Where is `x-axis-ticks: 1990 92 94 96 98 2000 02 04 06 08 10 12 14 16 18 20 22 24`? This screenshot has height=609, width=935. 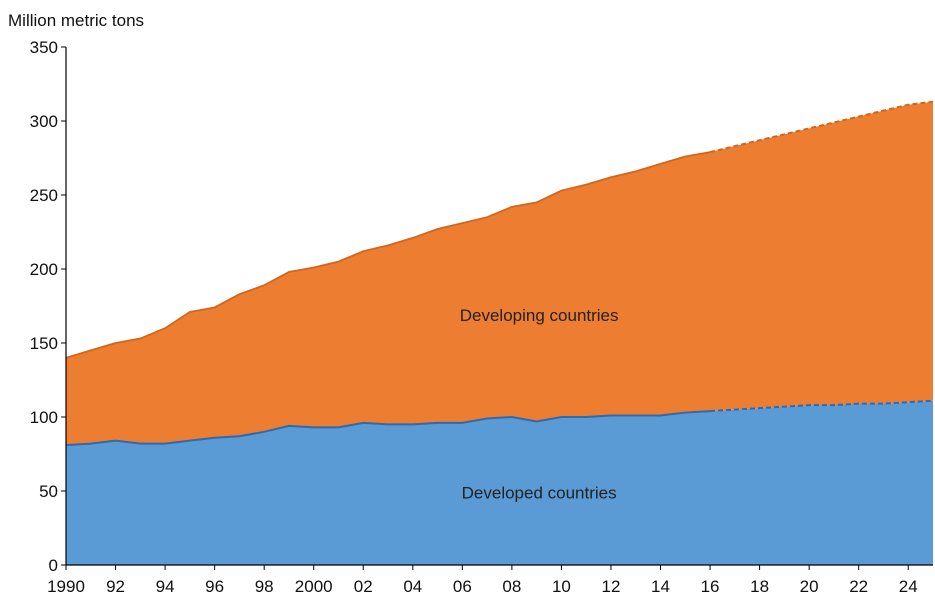
x-axis-ticks: 1990 92 94 96 98 2000 02 04 06 08 10 12 14 16 18 20 22 24 is located at coordinates (482, 580).